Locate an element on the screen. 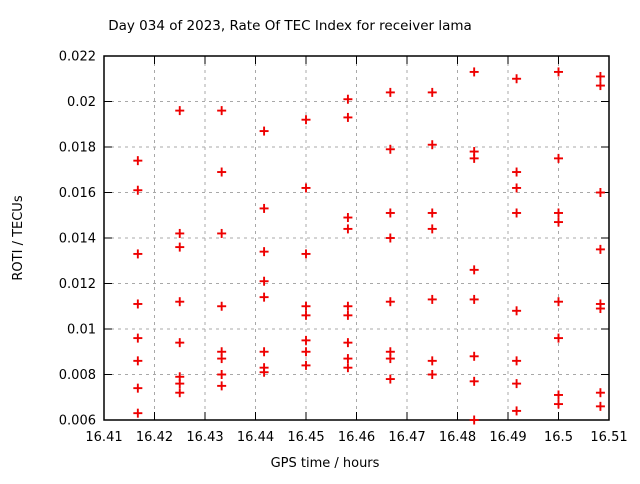  x-tick-label: 16.43 is located at coordinates (204, 437).